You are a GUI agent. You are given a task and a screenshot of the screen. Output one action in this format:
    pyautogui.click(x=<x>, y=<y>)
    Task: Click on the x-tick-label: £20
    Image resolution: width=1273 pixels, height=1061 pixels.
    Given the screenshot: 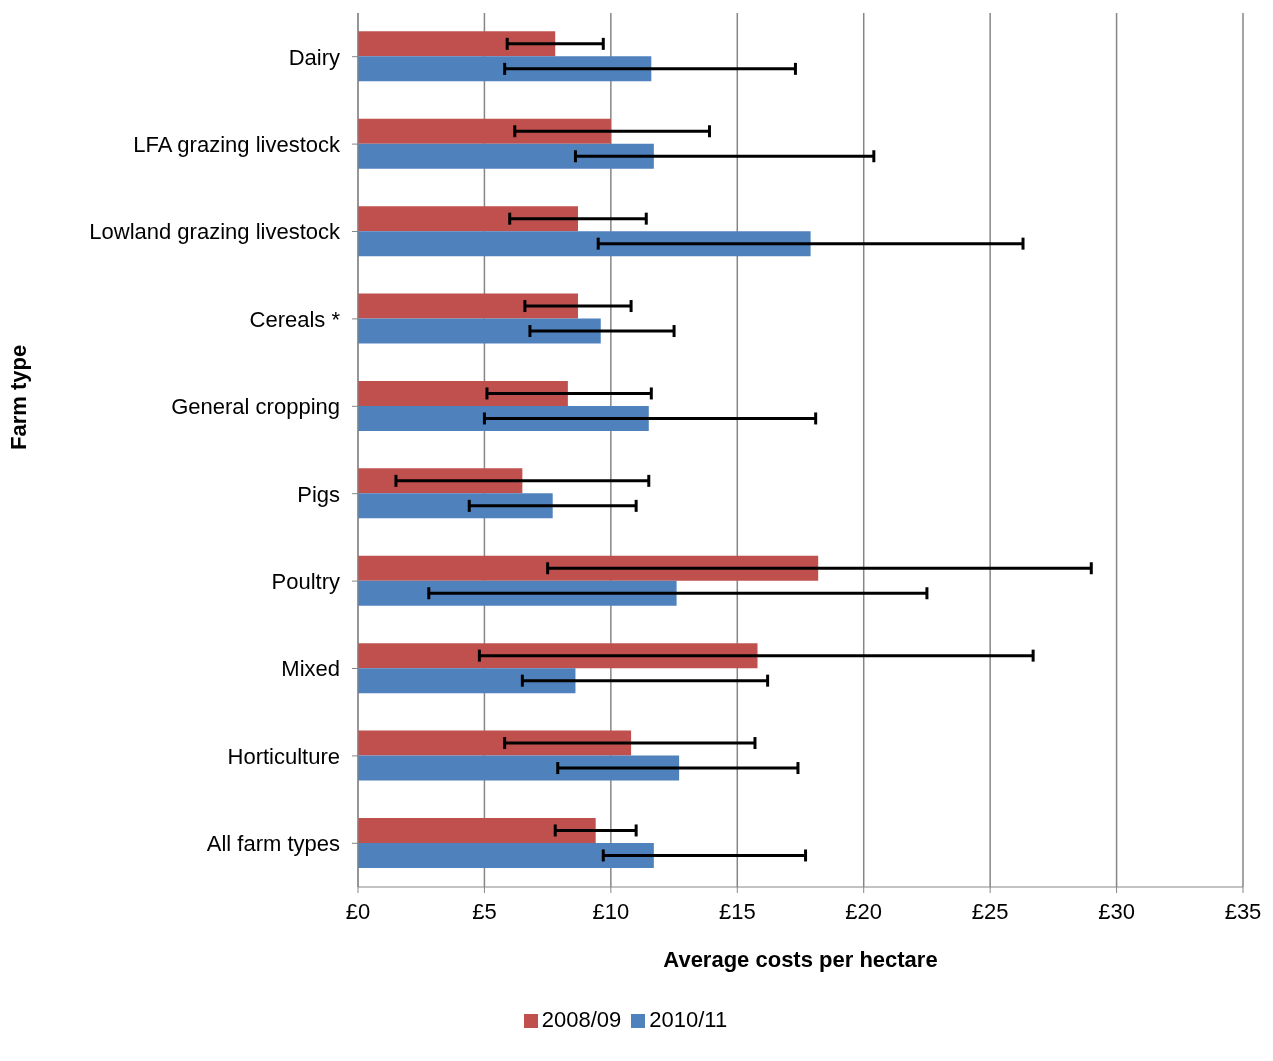 What is the action you would take?
    pyautogui.click(x=864, y=911)
    